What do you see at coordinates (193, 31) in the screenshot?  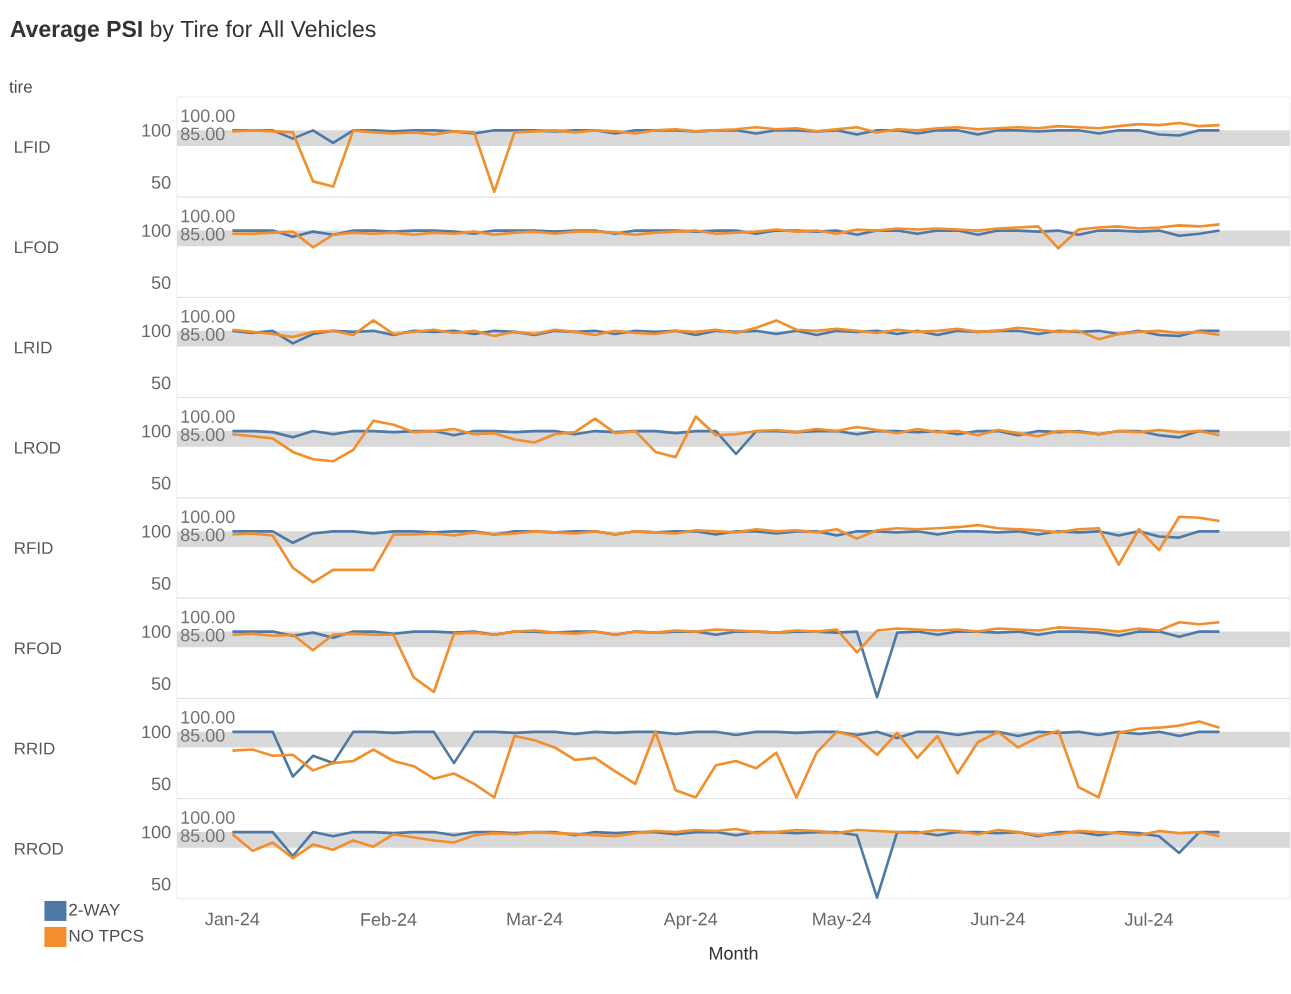 I see `chart-title: Average PSI by Tire for All Vehicles` at bounding box center [193, 31].